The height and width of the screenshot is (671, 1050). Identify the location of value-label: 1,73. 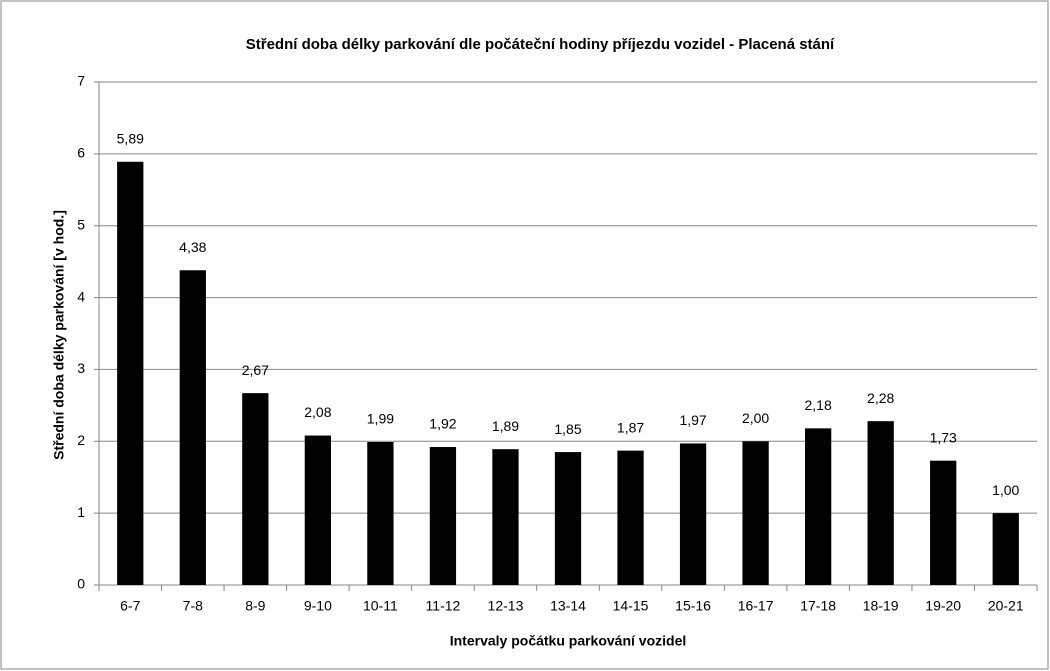
(943, 437).